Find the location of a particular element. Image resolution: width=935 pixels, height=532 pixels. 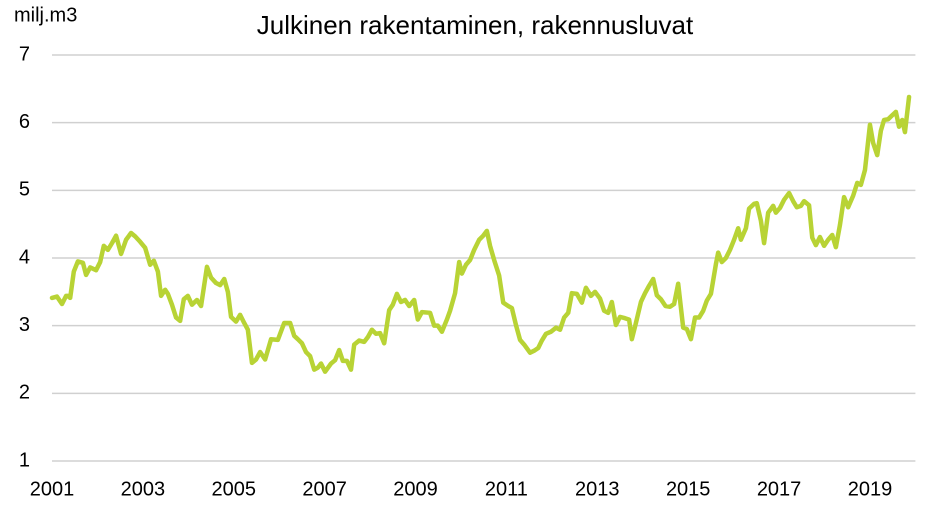

x-tick-label: 2013 is located at coordinates (597, 489).